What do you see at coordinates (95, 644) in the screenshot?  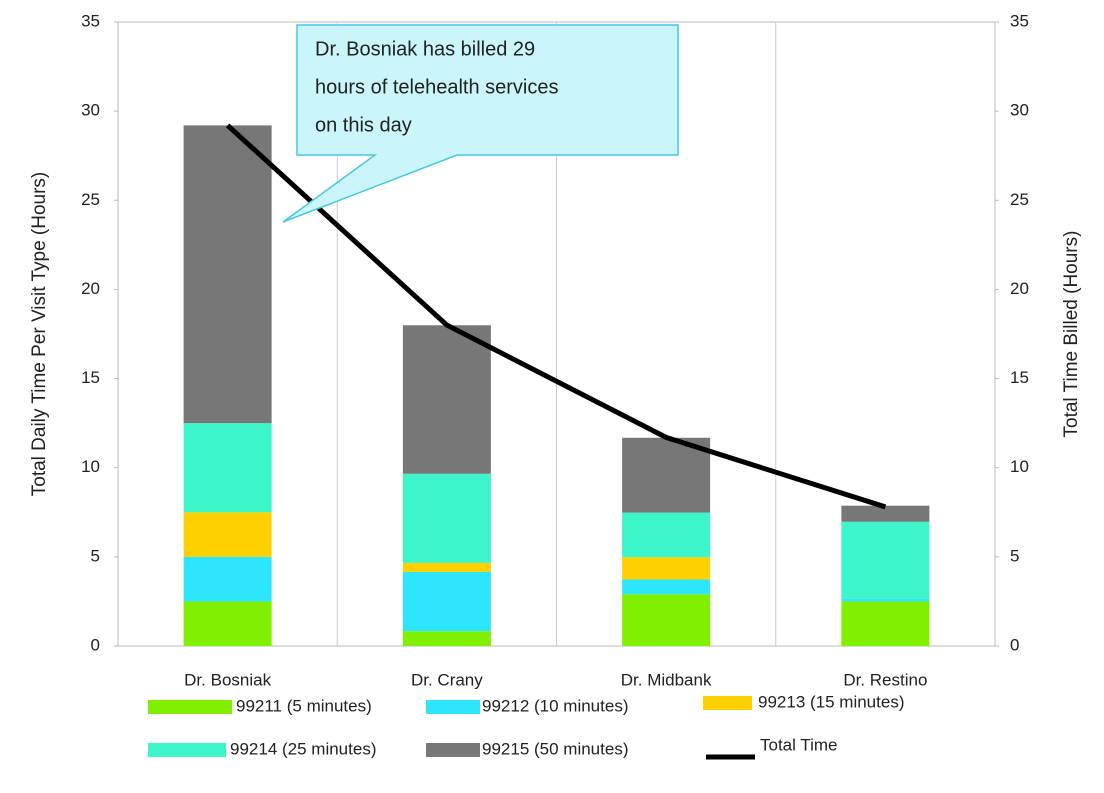 I see `y-tick-label: 0` at bounding box center [95, 644].